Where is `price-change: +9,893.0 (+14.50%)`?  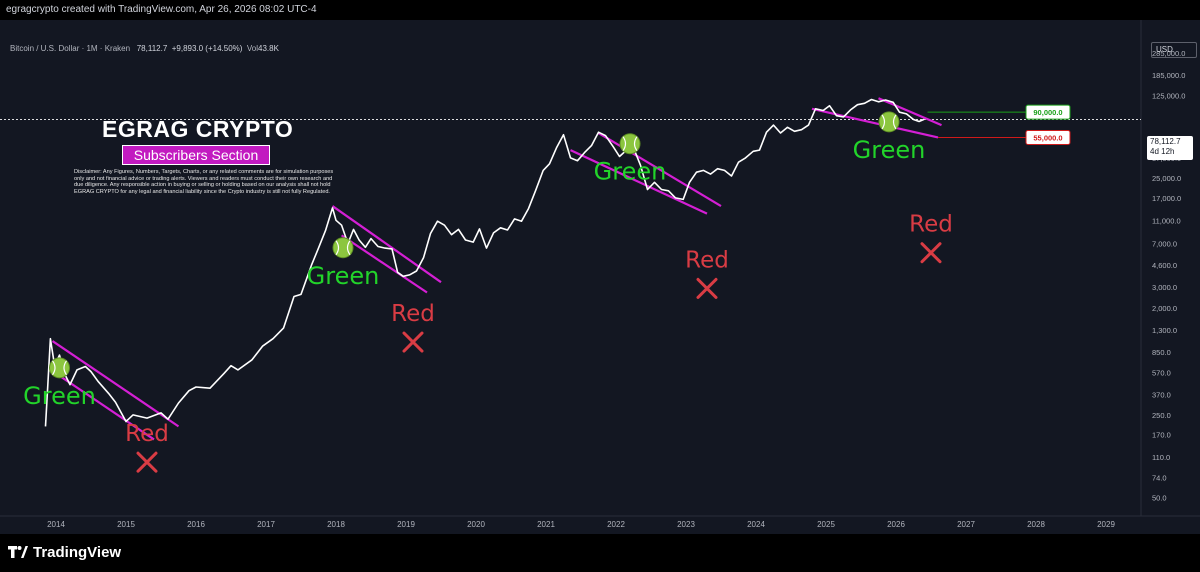 price-change: +9,893.0 (+14.50%) is located at coordinates (207, 48).